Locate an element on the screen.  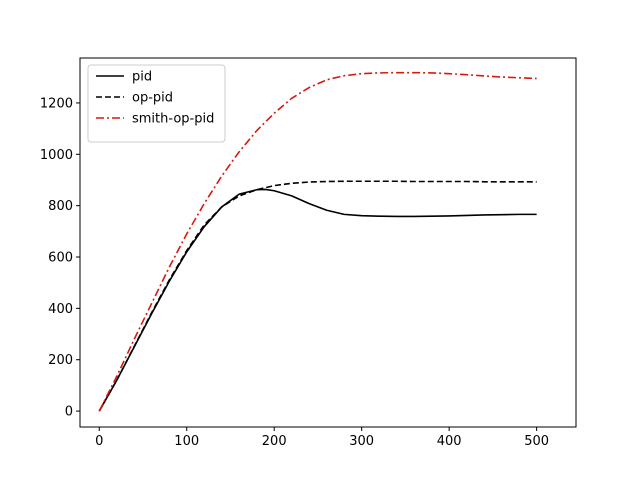
y-tick-label: 400 is located at coordinates (60, 309).